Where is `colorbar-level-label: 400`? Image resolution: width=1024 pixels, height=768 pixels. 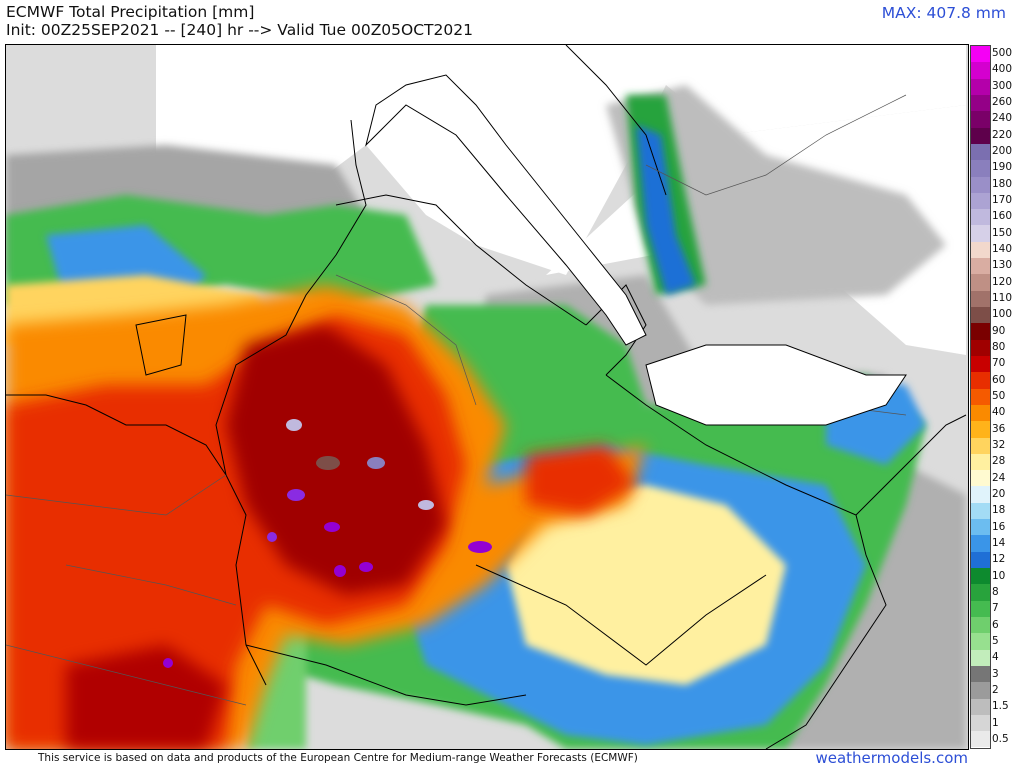
colorbar-level-label: 400 is located at coordinates (1002, 69).